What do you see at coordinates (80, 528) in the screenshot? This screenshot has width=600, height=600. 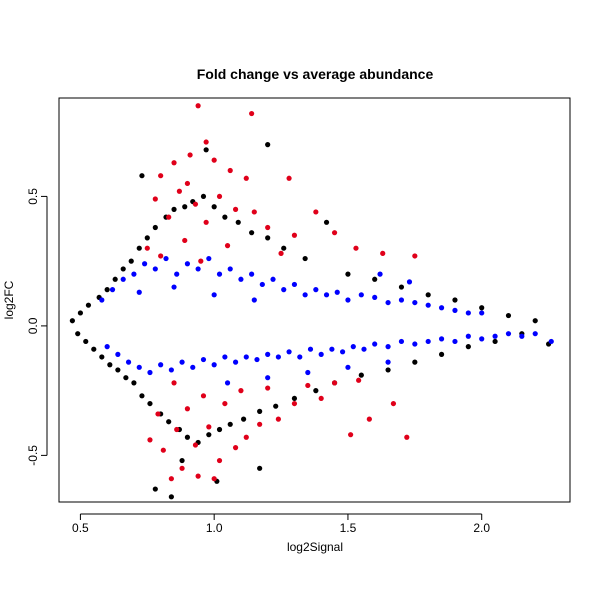 I see `x-tick-label: 0.5` at bounding box center [80, 528].